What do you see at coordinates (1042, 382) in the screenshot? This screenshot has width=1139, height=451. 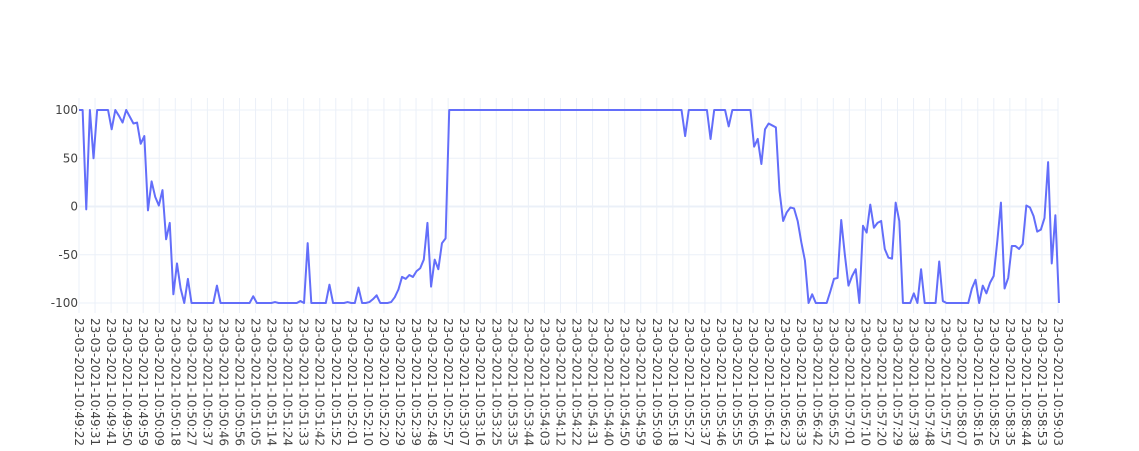 I see `x-tick-label: 23-03-2021-10:58:53` at bounding box center [1042, 382].